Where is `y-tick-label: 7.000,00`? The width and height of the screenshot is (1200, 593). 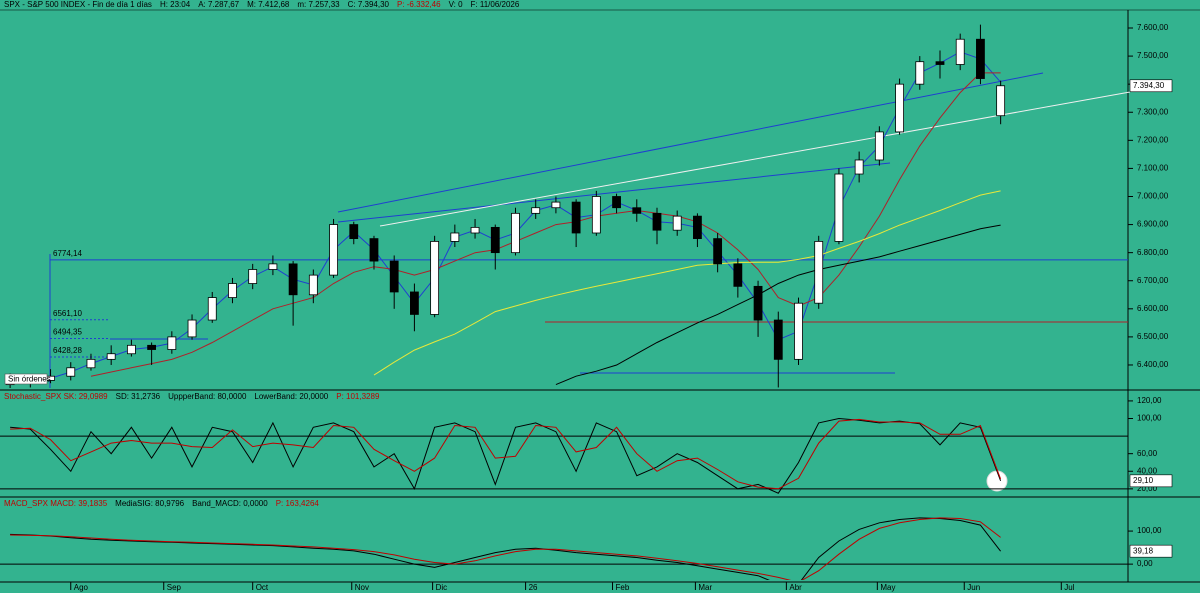
y-tick-label: 7.000,00 is located at coordinates (1153, 196).